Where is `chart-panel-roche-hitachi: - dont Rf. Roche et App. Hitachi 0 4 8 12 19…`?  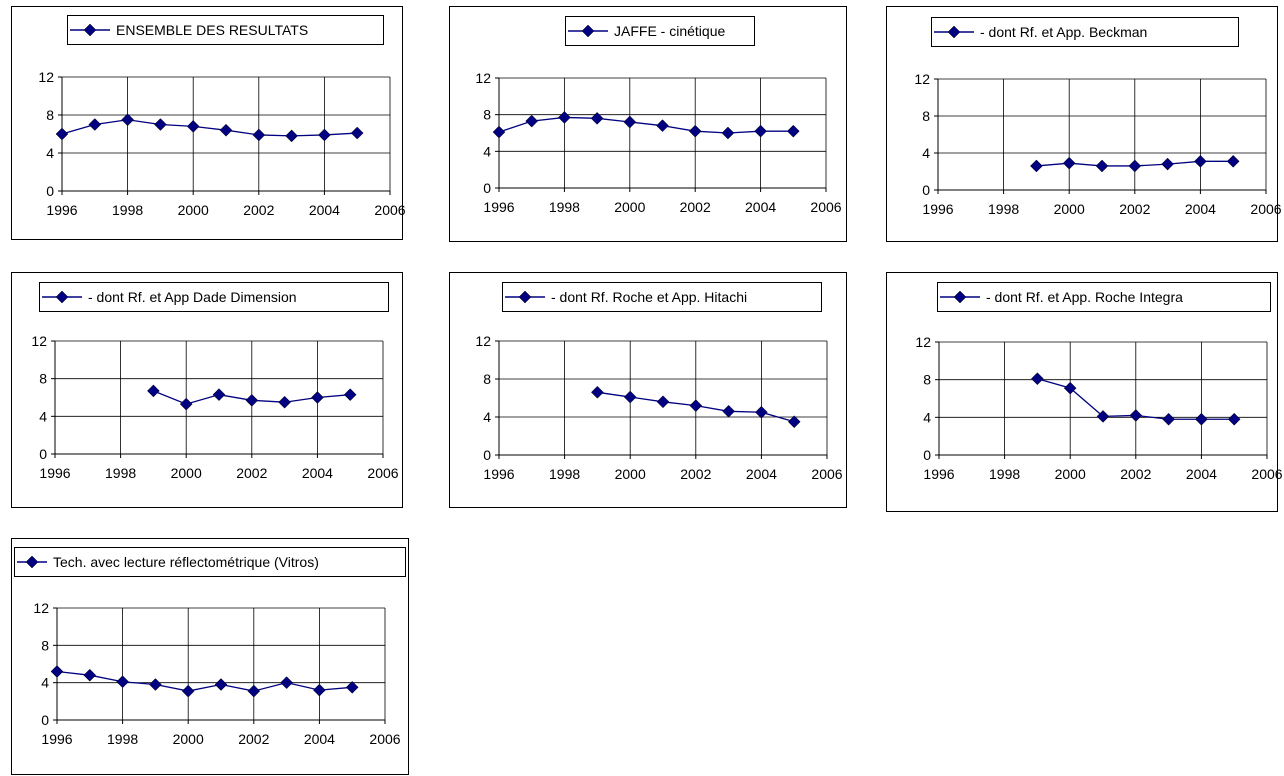
chart-panel-roche-hitachi: - dont Rf. Roche et App. Hitachi 0 4 8 12 19… is located at coordinates (648, 390).